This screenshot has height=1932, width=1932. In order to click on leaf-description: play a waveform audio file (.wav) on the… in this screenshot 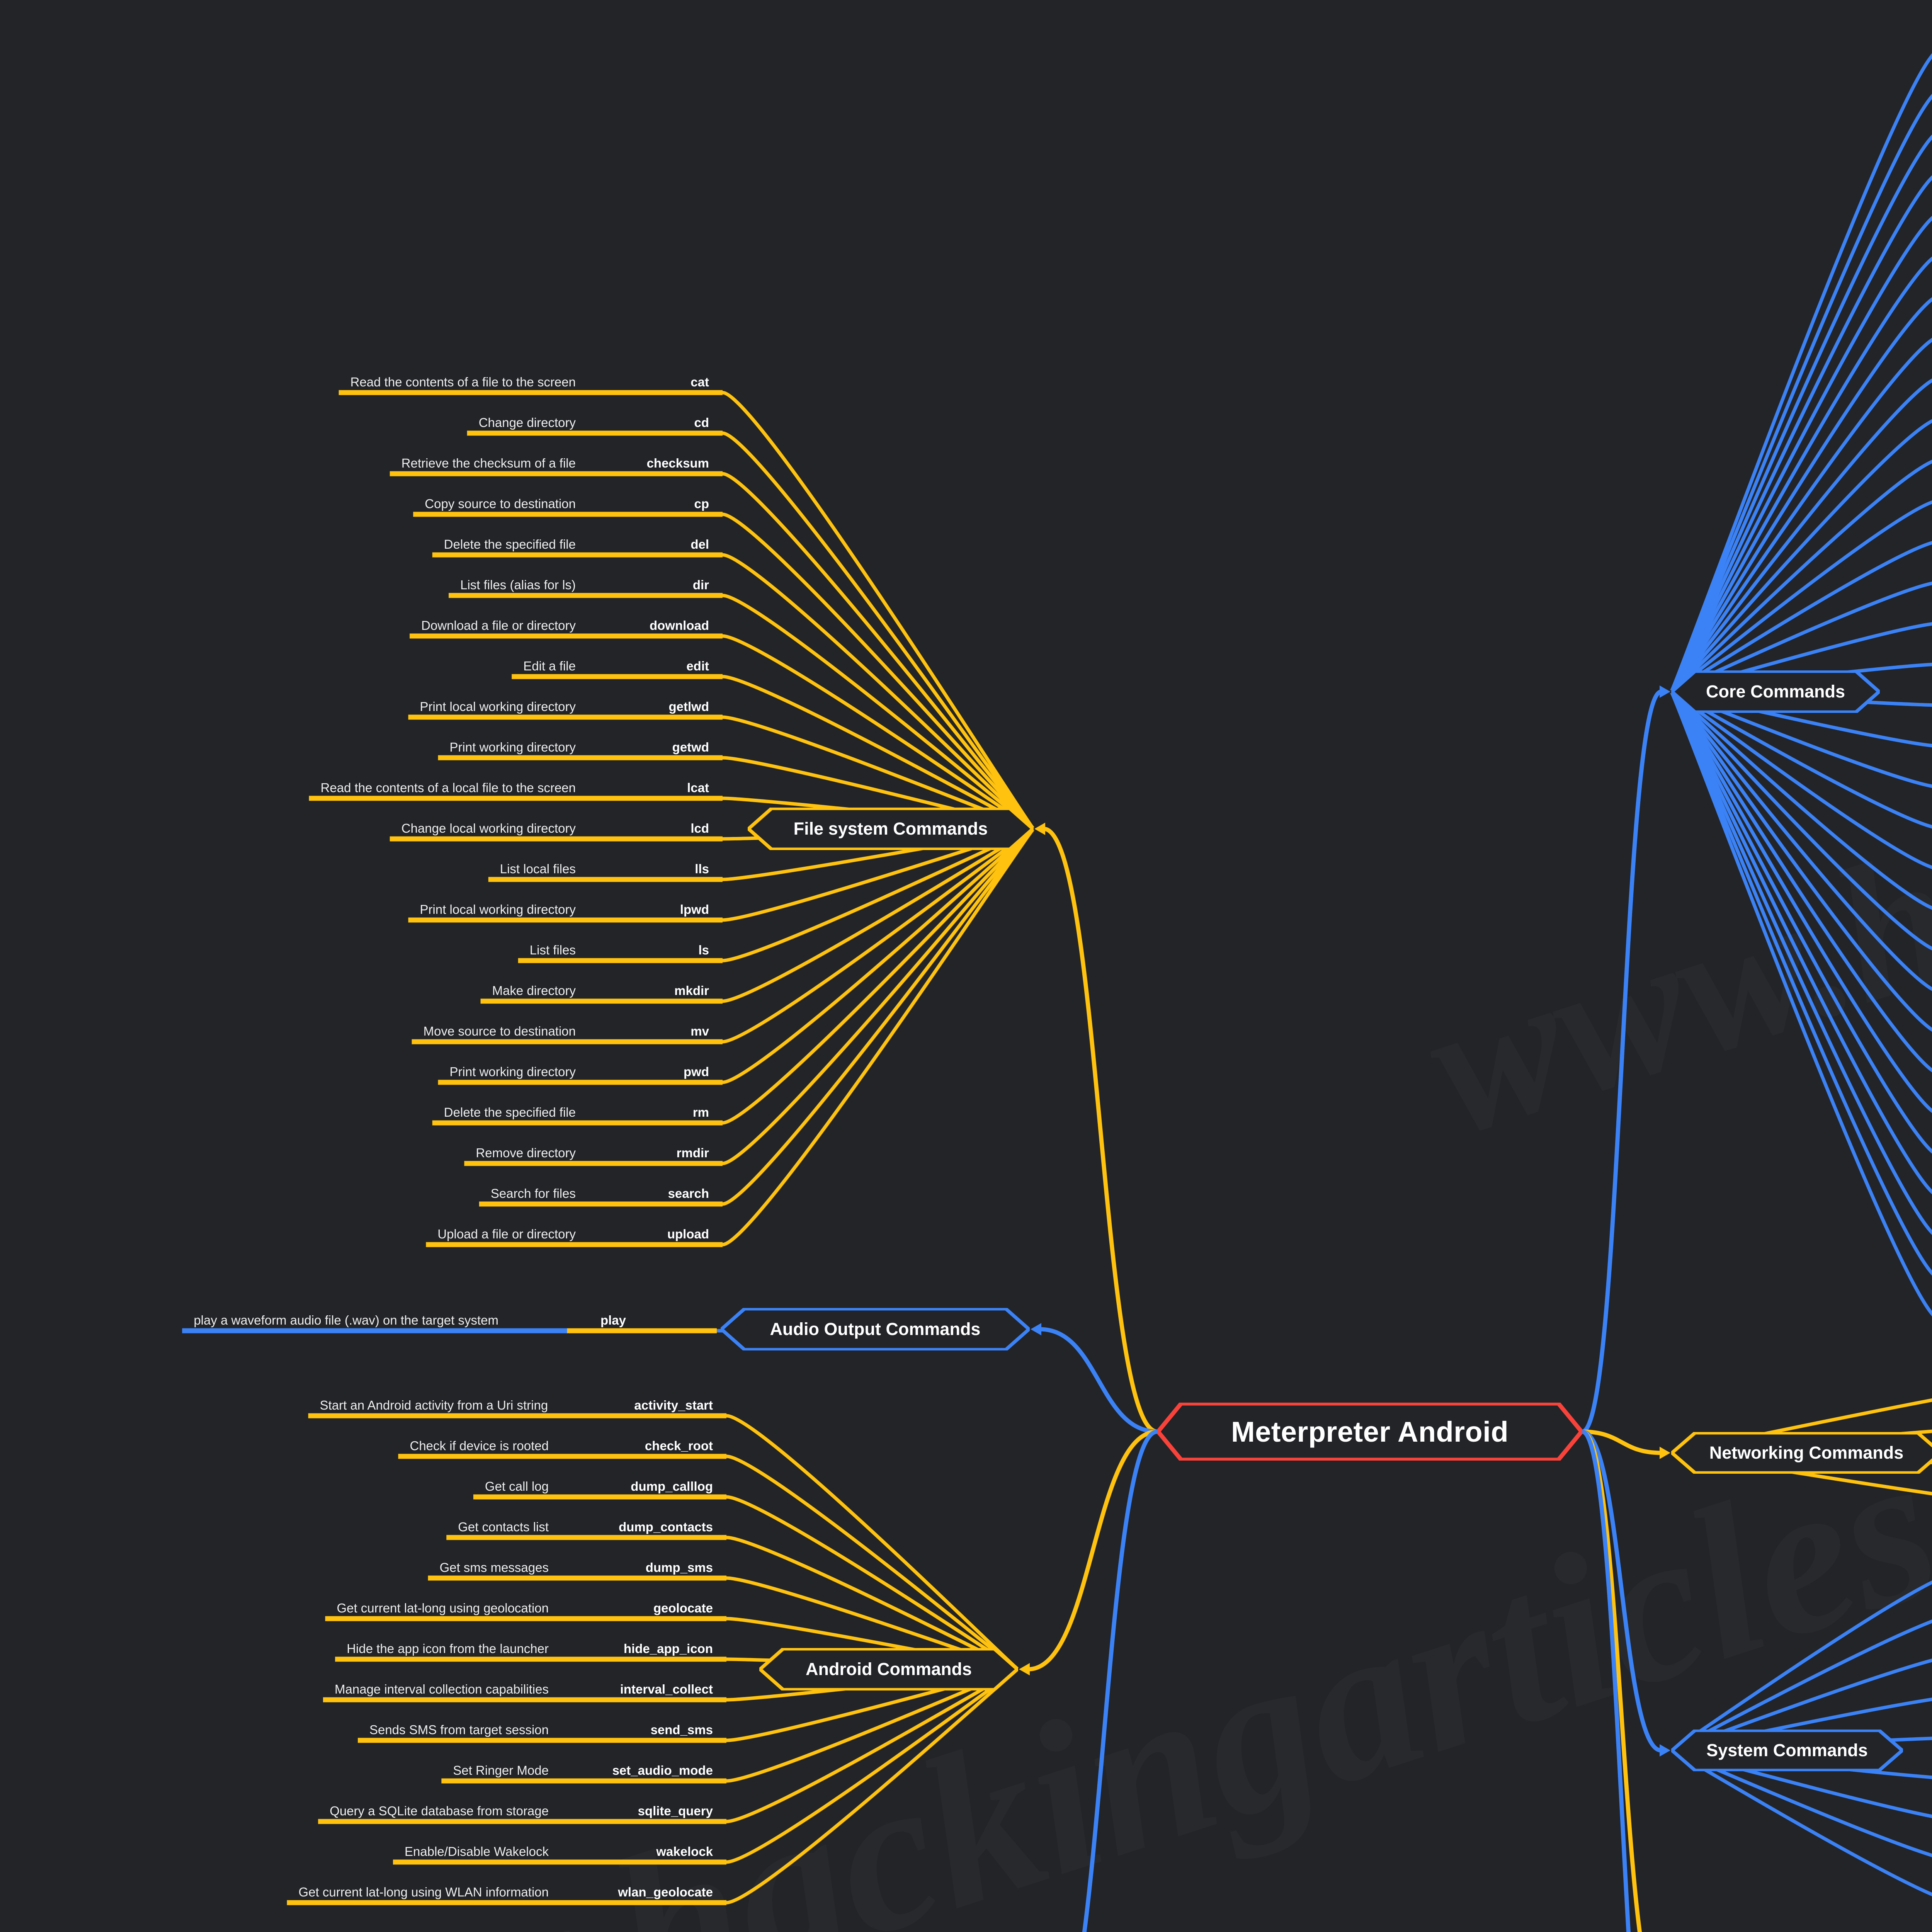, I will do `click(346, 1320)`.